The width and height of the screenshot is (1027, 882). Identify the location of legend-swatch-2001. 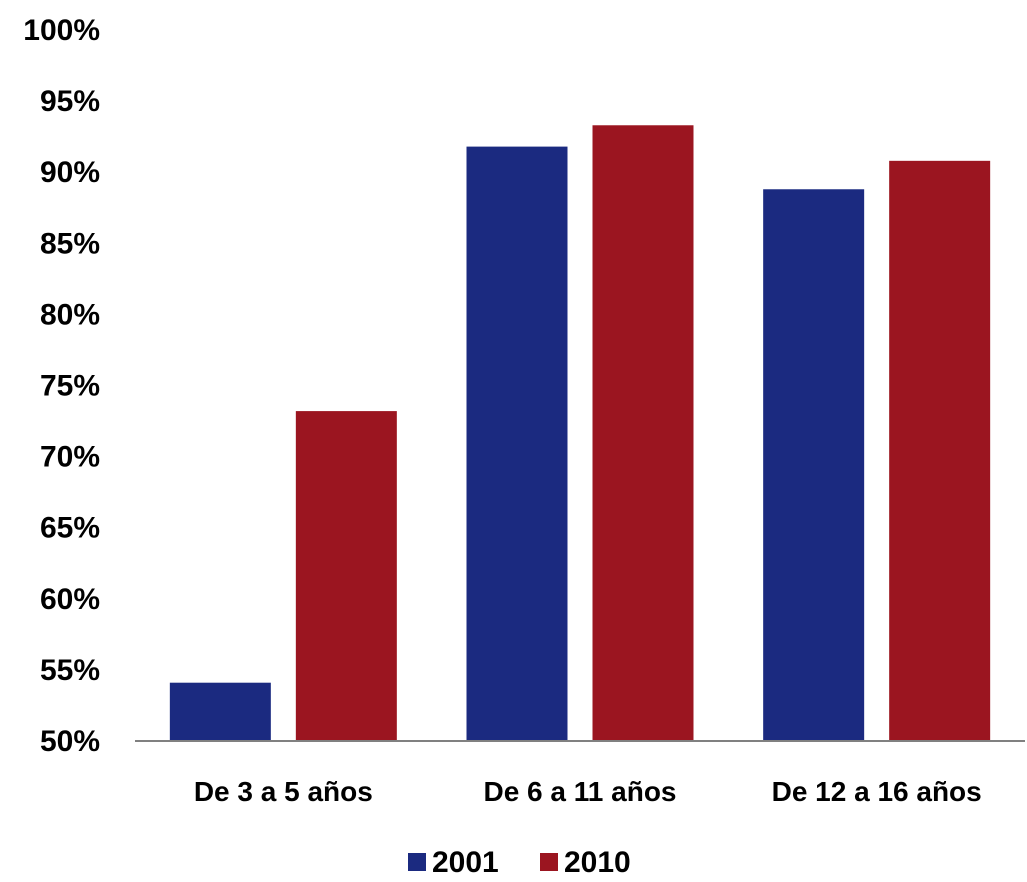
(417, 862).